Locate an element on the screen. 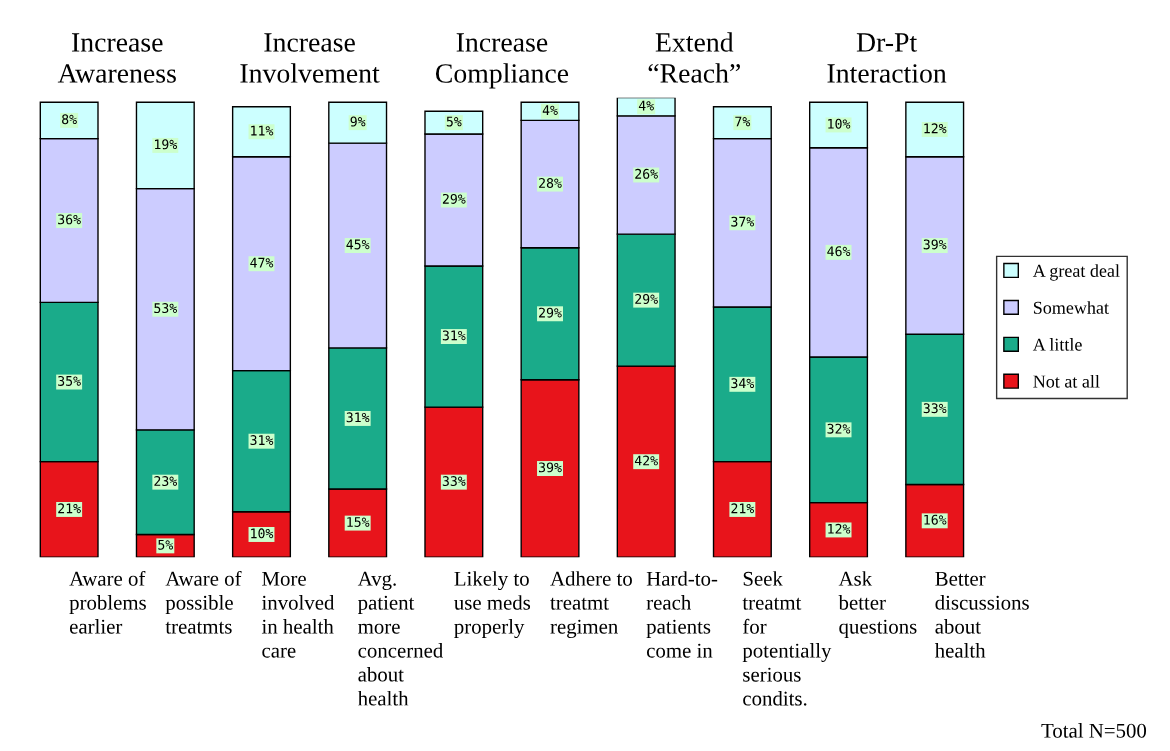 This screenshot has width=1170, height=751. x-tick-label: Better discussions about health is located at coordinates (981, 614).